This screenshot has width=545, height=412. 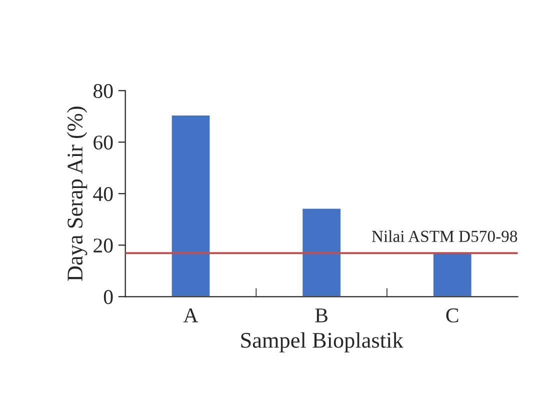 What do you see at coordinates (103, 91) in the screenshot?
I see `y-tick-label: 80` at bounding box center [103, 91].